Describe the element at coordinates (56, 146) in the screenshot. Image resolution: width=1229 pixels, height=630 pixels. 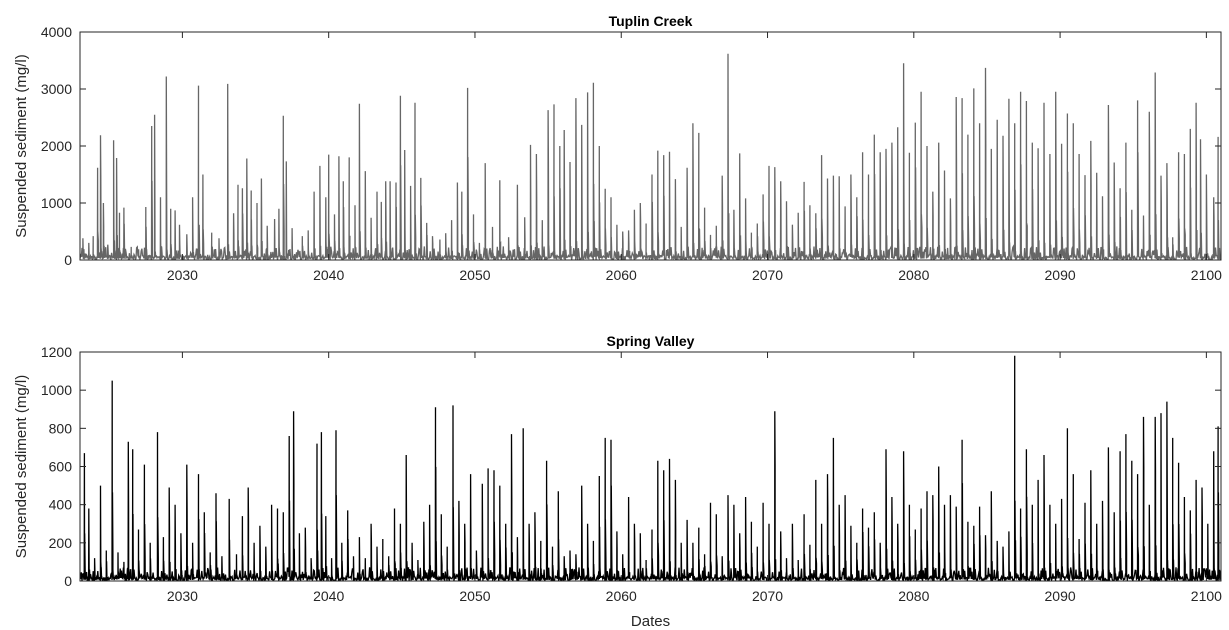
I see `y-tick-label: 2000` at that location.